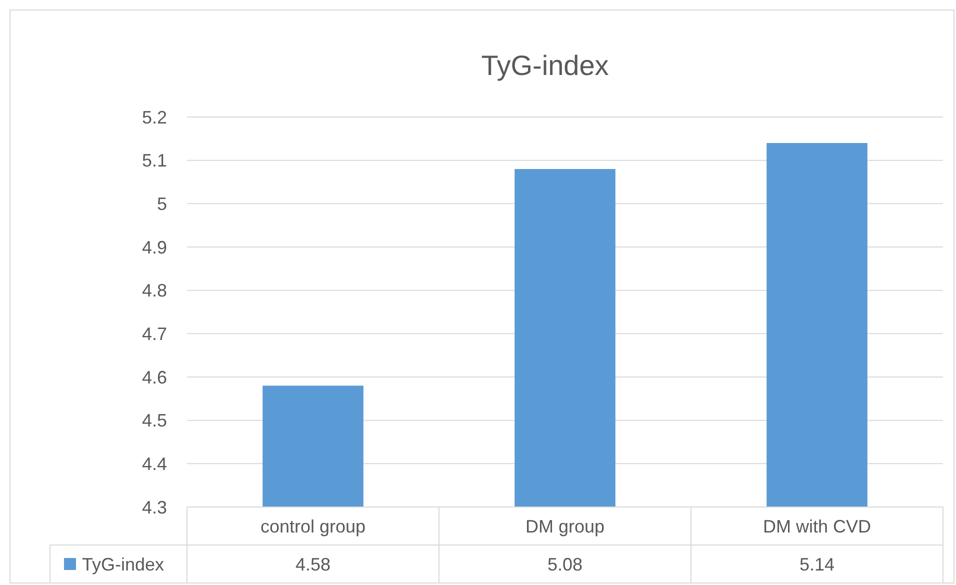 The height and width of the screenshot is (585, 956). What do you see at coordinates (154, 507) in the screenshot?
I see `y-tick-label: 4.3` at bounding box center [154, 507].